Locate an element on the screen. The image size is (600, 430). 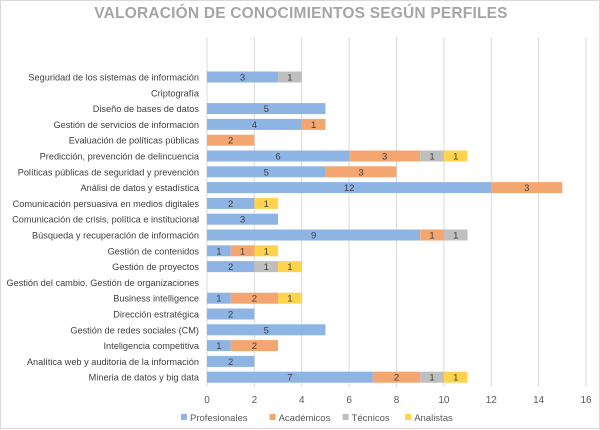
category-label: Evaluación de políticas públicas is located at coordinates (134, 141).